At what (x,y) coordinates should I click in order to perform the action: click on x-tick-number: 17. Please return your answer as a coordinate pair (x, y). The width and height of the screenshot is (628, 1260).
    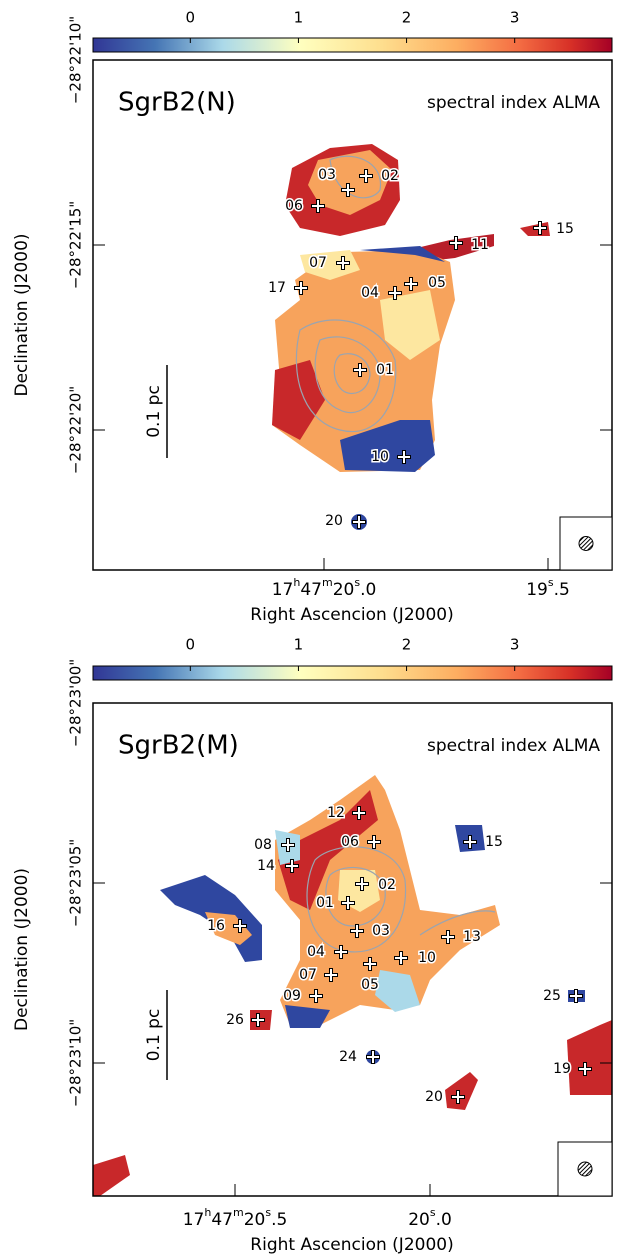
    Looking at the image, I should click on (283, 590).